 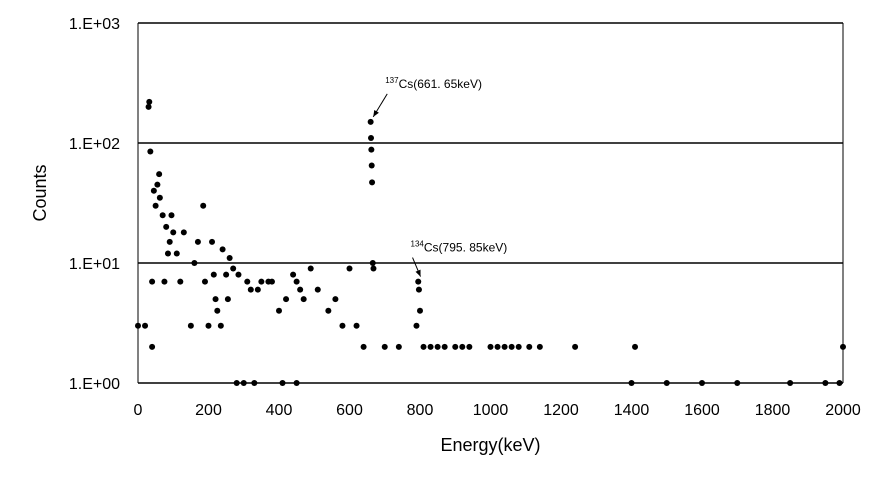 I want to click on x-tick-label: 600, so click(x=349, y=410).